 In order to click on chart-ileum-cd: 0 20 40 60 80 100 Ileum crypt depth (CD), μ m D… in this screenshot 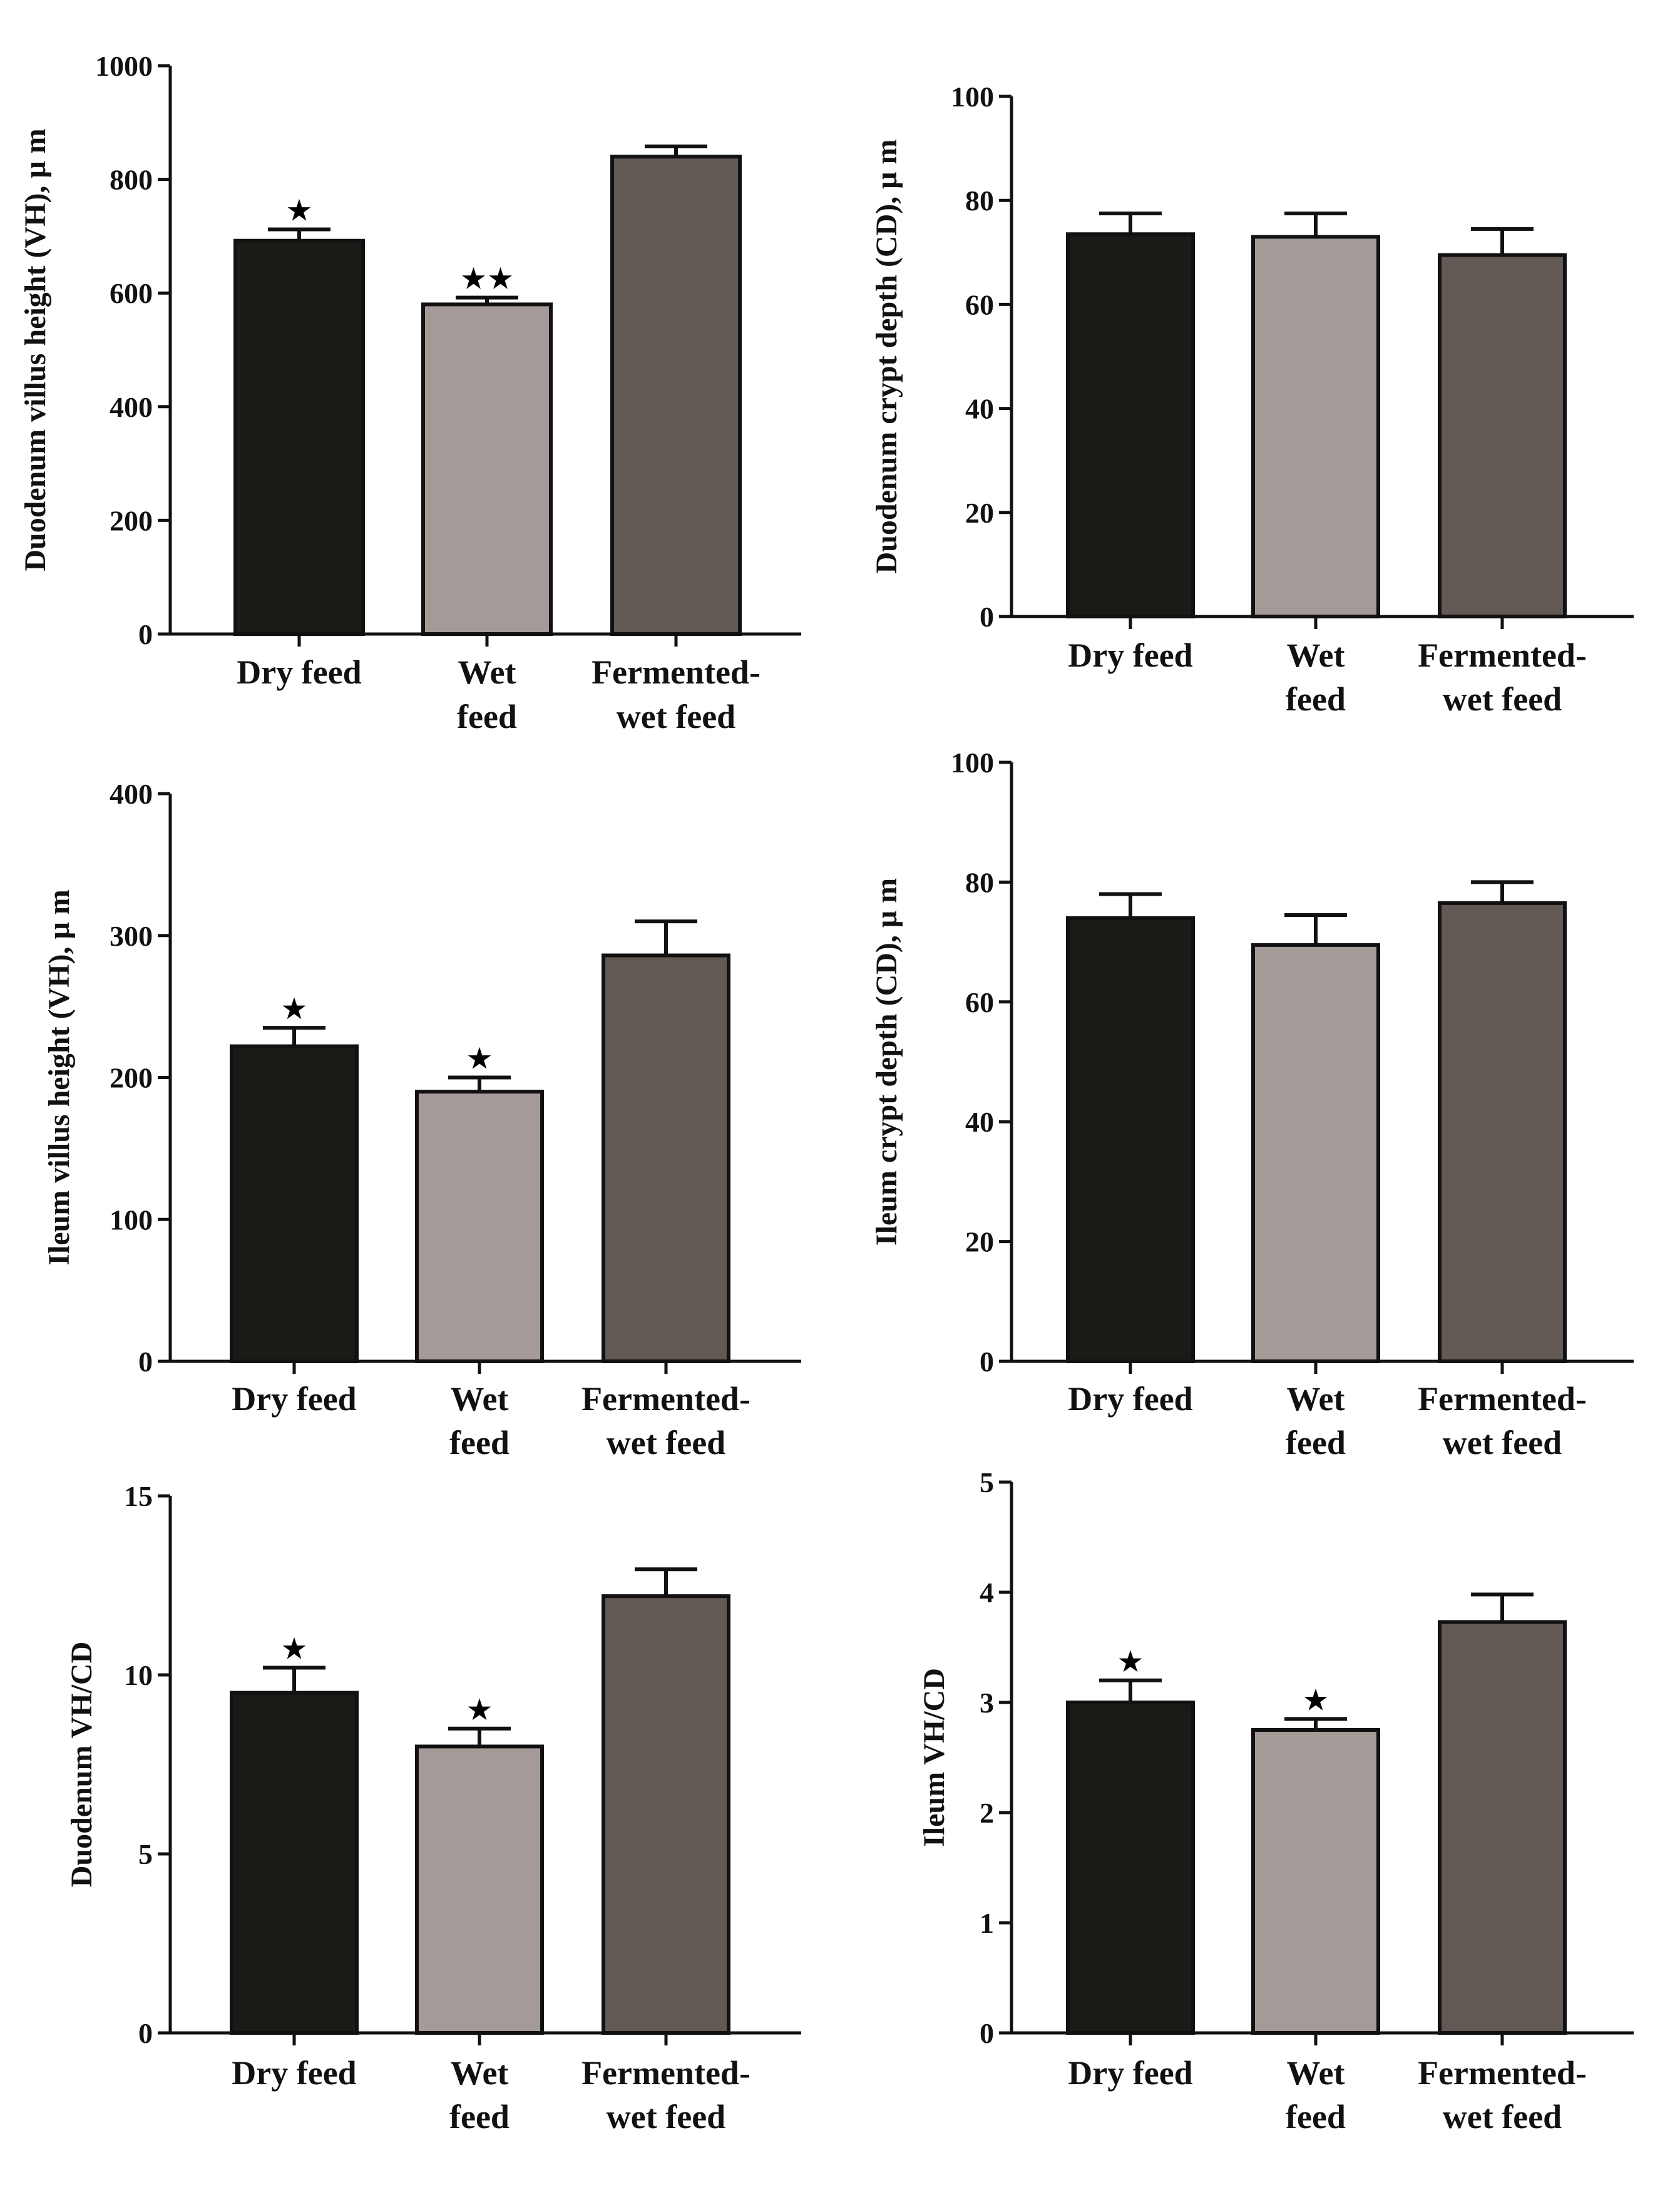, I will do `click(1252, 1104)`.